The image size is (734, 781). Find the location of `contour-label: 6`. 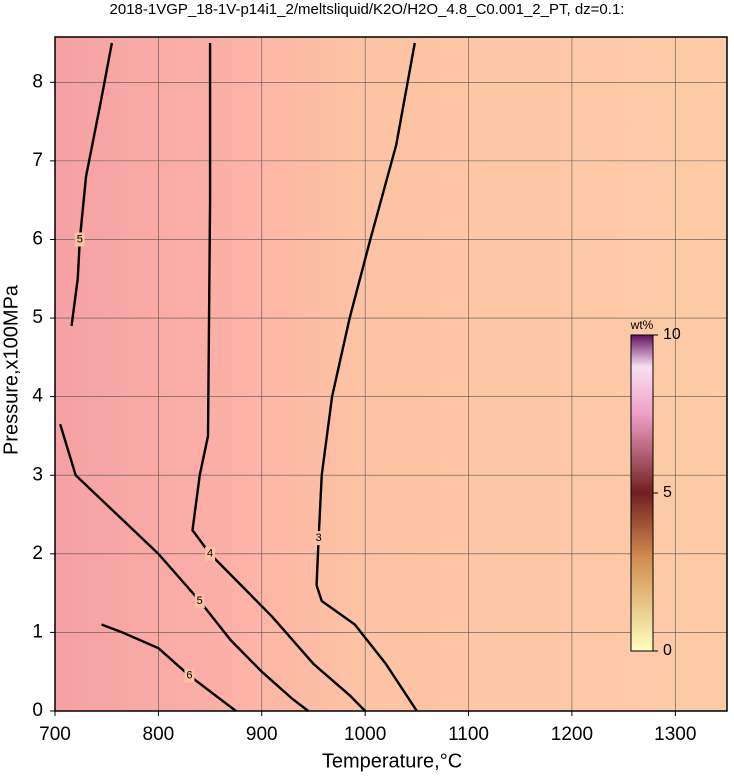

contour-label: 6 is located at coordinates (189, 676).